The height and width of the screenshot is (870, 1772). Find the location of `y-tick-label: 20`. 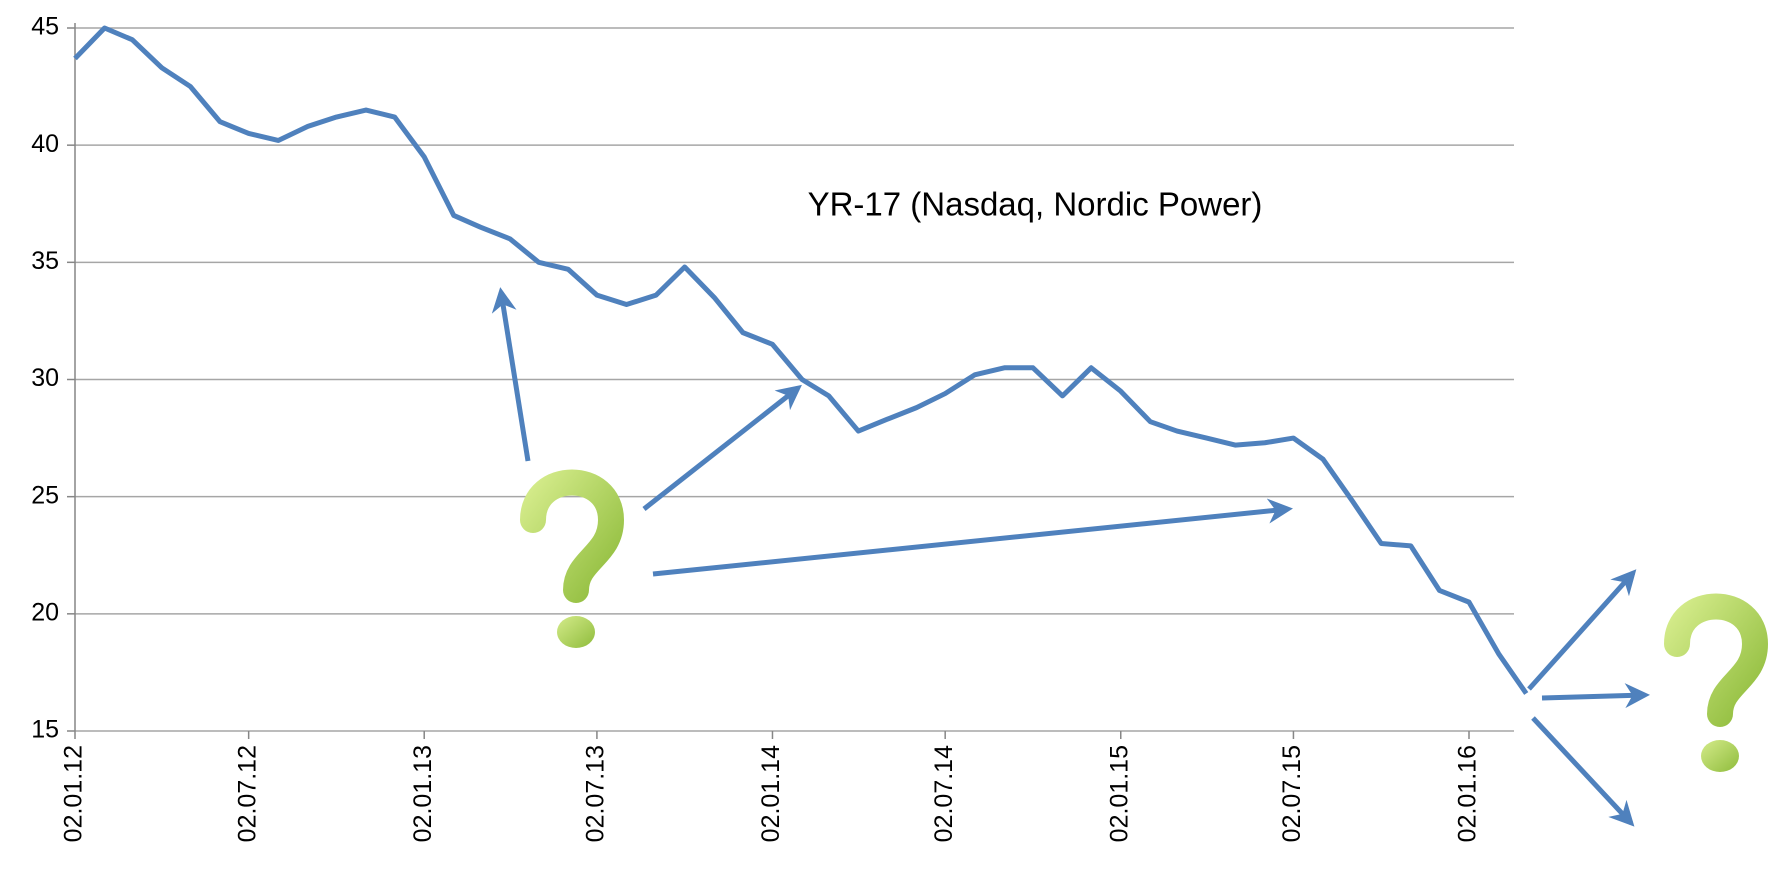

y-tick-label: 20 is located at coordinates (45, 612).